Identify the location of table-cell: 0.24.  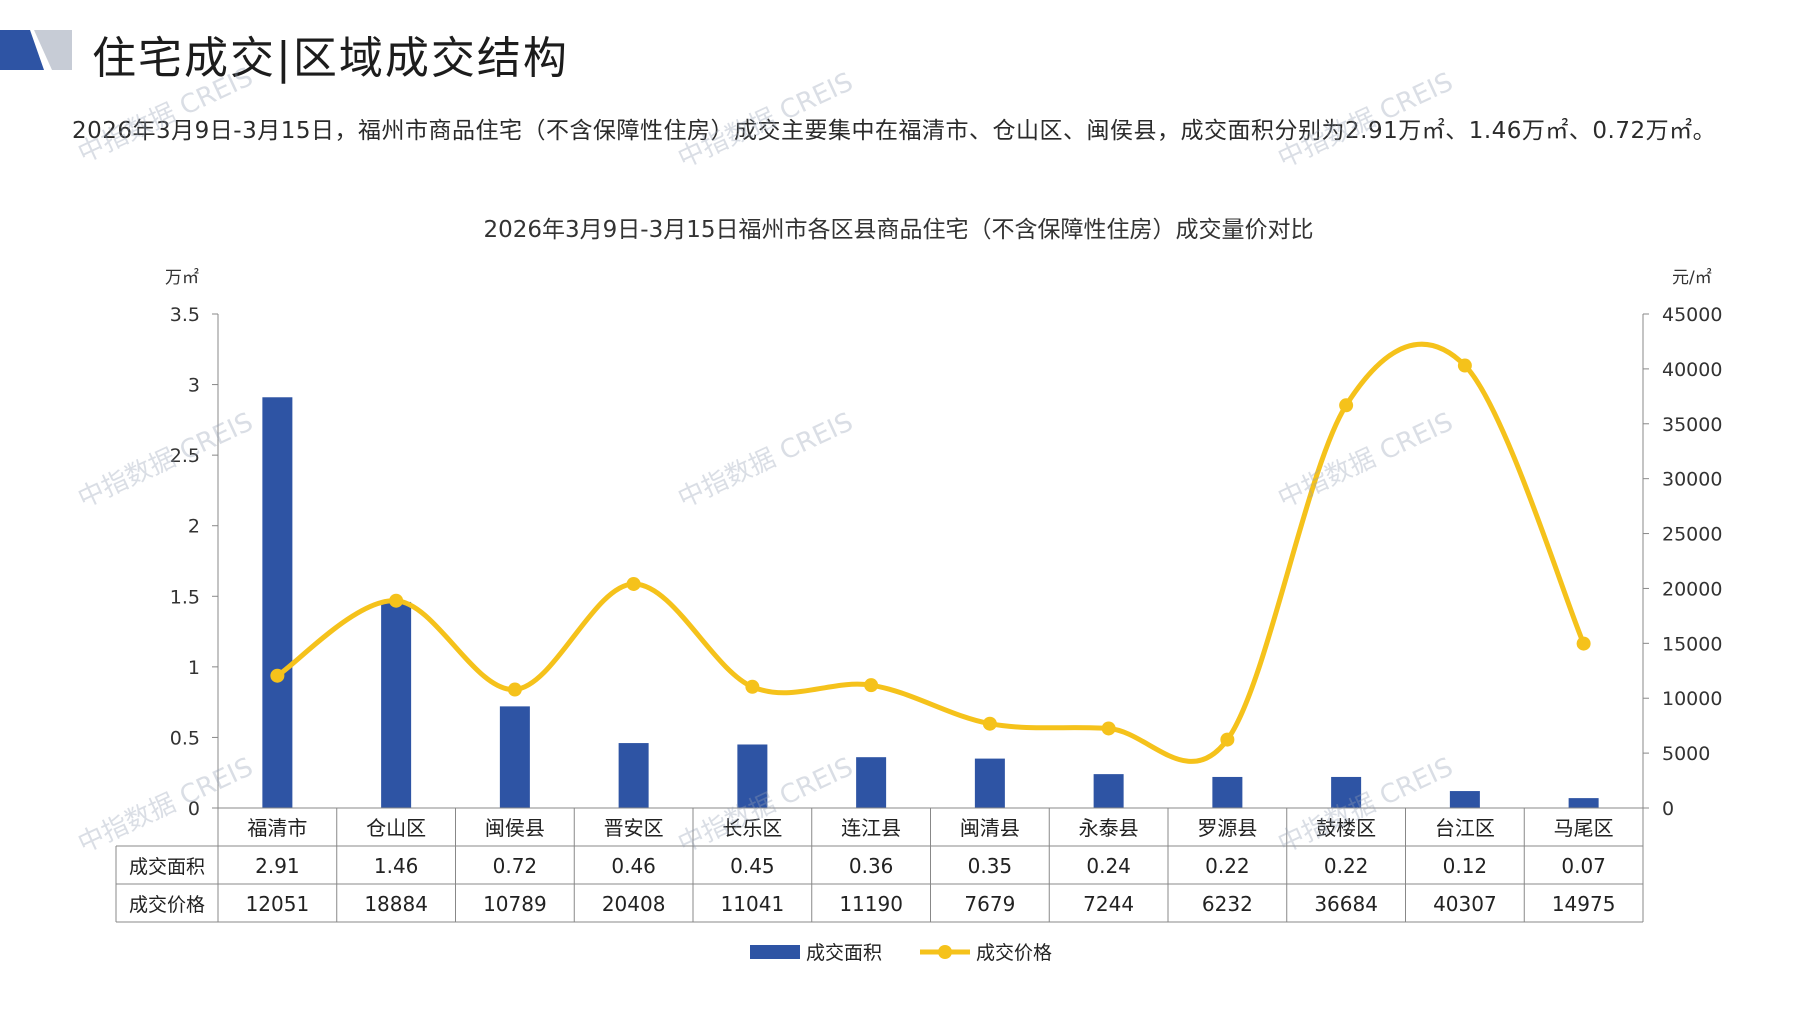
(1108, 866).